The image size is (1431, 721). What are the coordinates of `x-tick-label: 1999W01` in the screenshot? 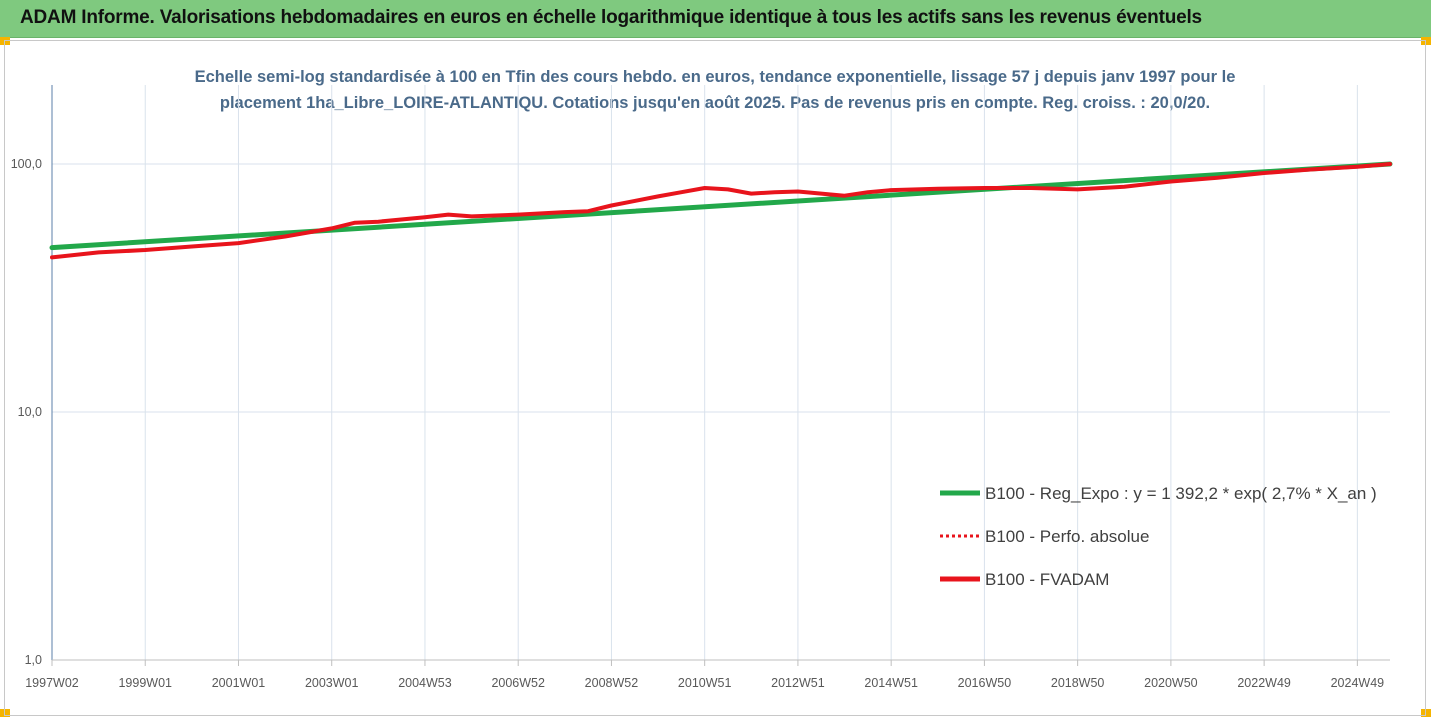 It's located at (145, 683).